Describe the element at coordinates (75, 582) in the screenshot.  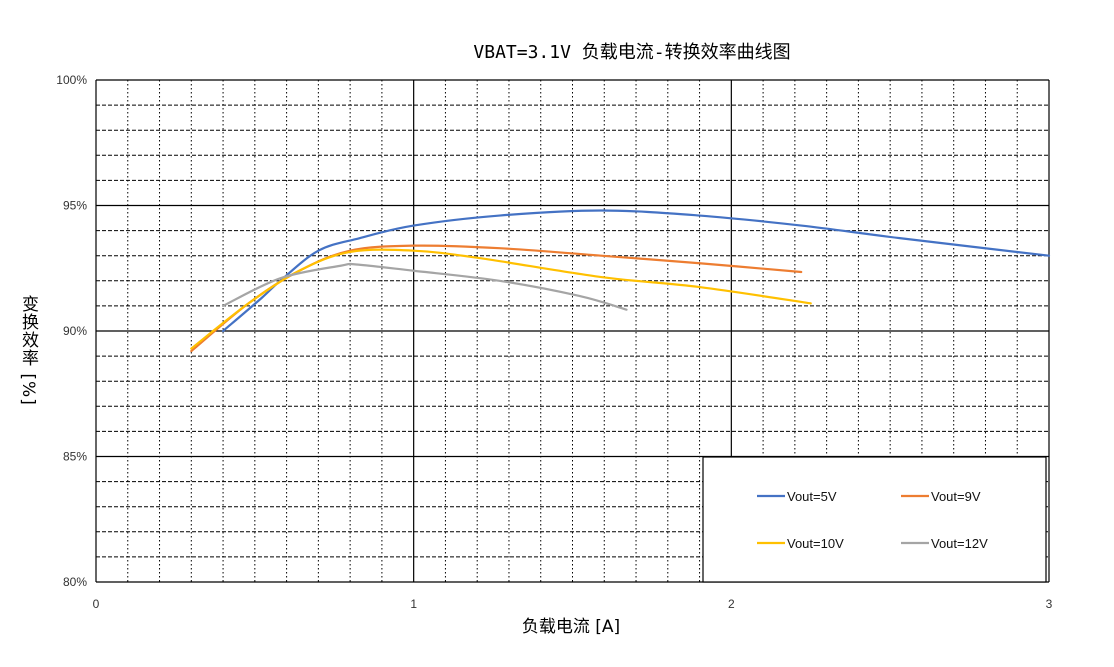
I see `y-tick-label: 80%` at that location.